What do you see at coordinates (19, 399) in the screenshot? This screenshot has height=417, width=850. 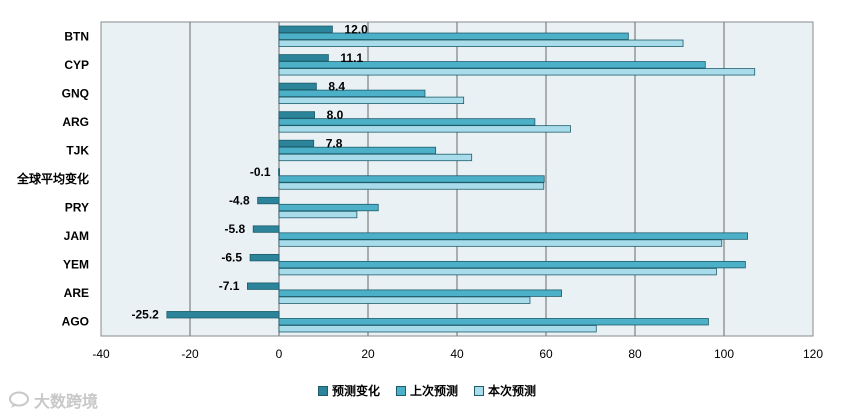 I see `chat-bubble-icon` at bounding box center [19, 399].